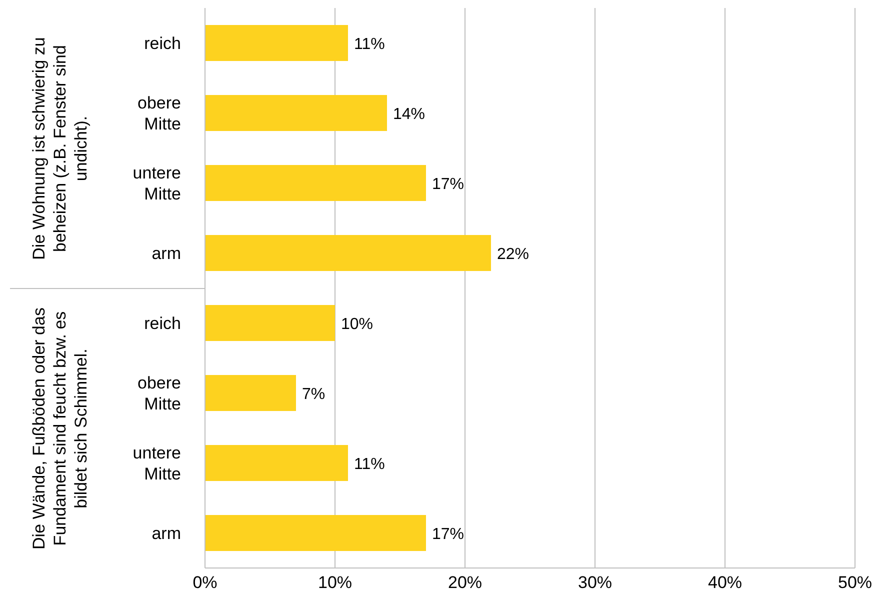  I want to click on data-label: 14%, so click(409, 114).